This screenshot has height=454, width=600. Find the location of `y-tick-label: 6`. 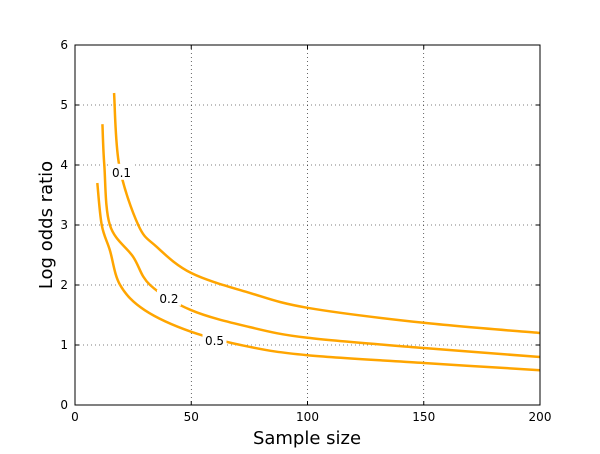

y-tick-label: 6 is located at coordinates (64, 45).